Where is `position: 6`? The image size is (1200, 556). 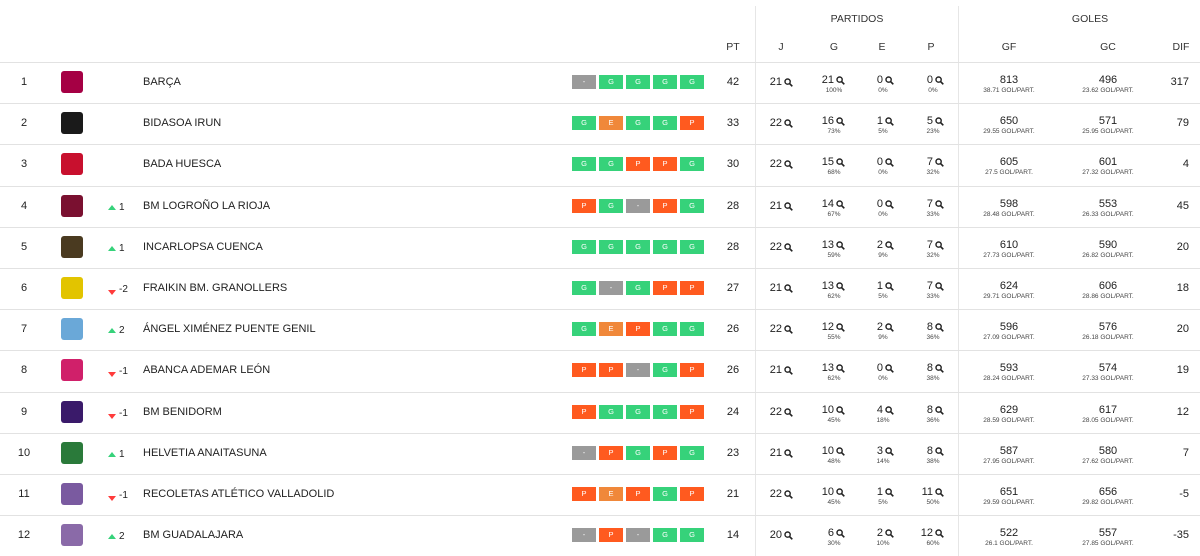
position: 6 is located at coordinates (24, 288).